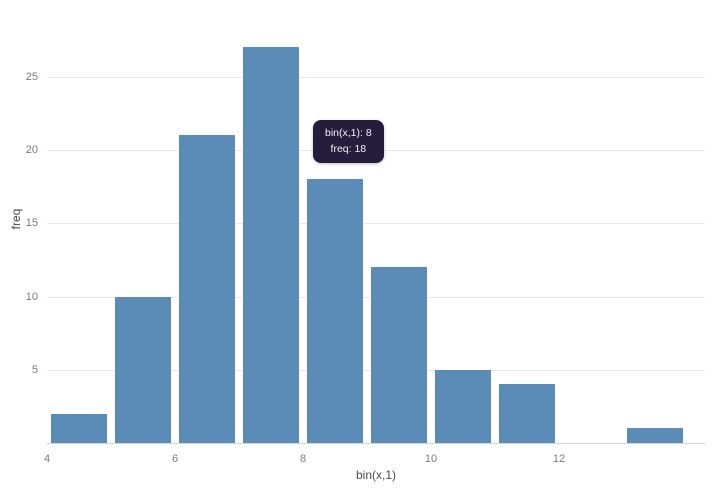 Image resolution: width=716 pixels, height=492 pixels. I want to click on x-tick-label: 10, so click(431, 459).